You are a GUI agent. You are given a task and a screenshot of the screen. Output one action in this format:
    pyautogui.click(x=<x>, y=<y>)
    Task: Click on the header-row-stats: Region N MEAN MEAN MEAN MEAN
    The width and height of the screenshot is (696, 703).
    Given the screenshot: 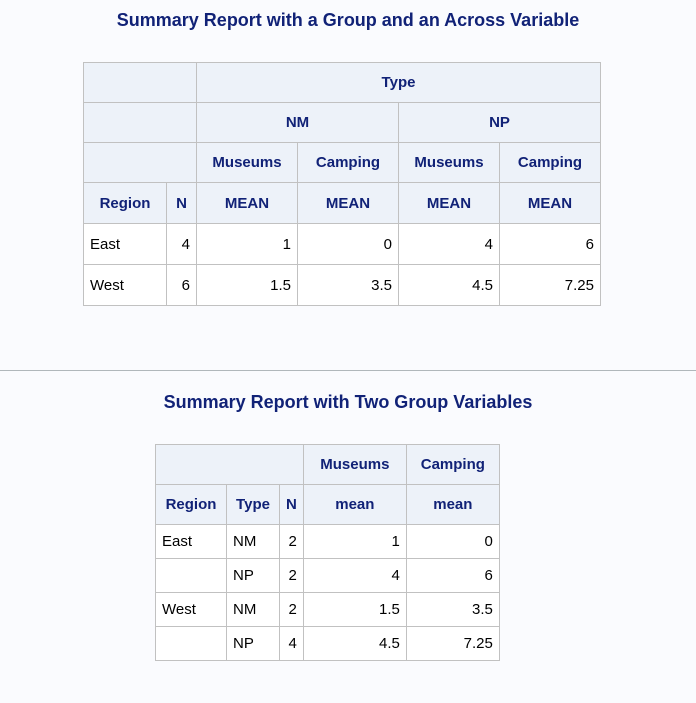 What is the action you would take?
    pyautogui.click(x=342, y=203)
    